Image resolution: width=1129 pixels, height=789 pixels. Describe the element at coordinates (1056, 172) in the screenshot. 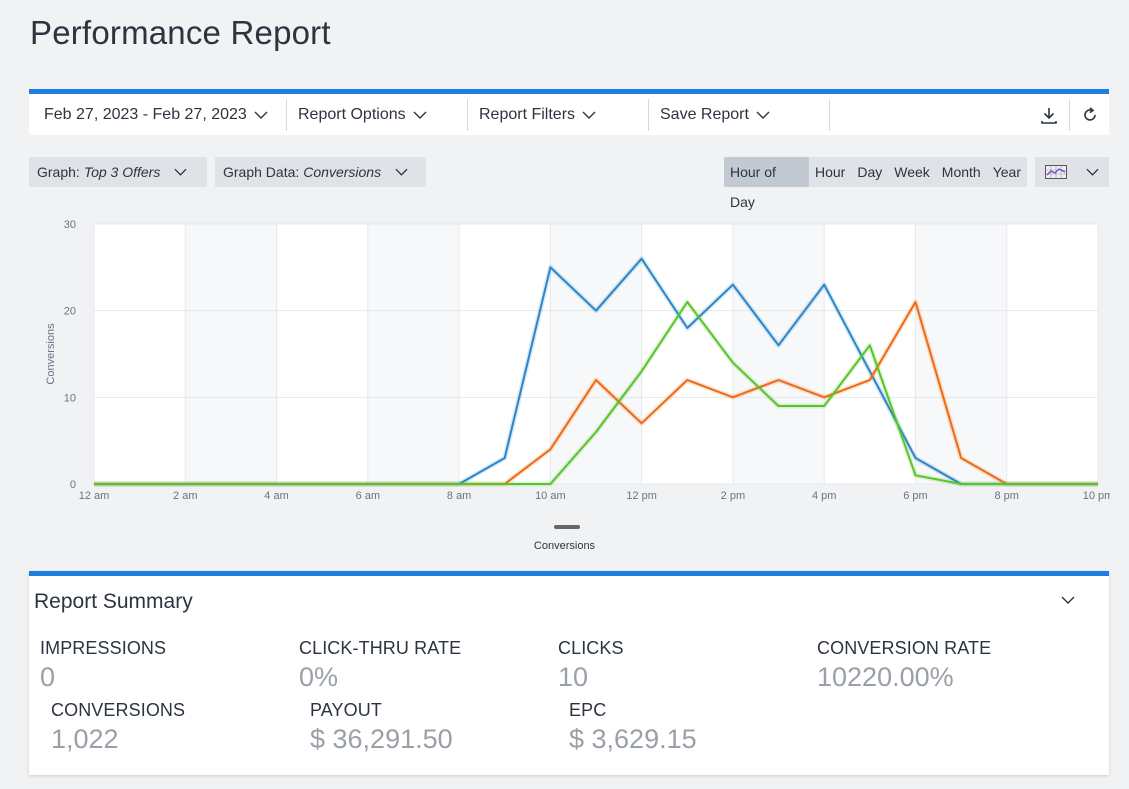

I see `chart-type-icon` at that location.